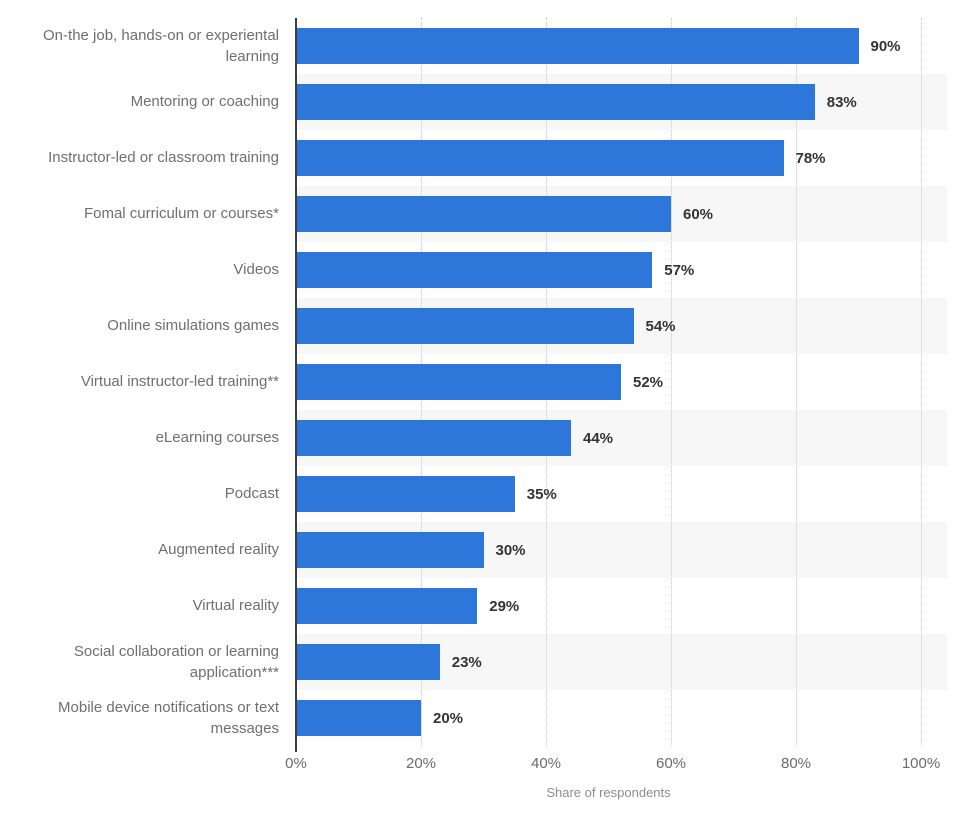 The image size is (957, 820). Describe the element at coordinates (504, 606) in the screenshot. I see `value-label: 29%` at that location.